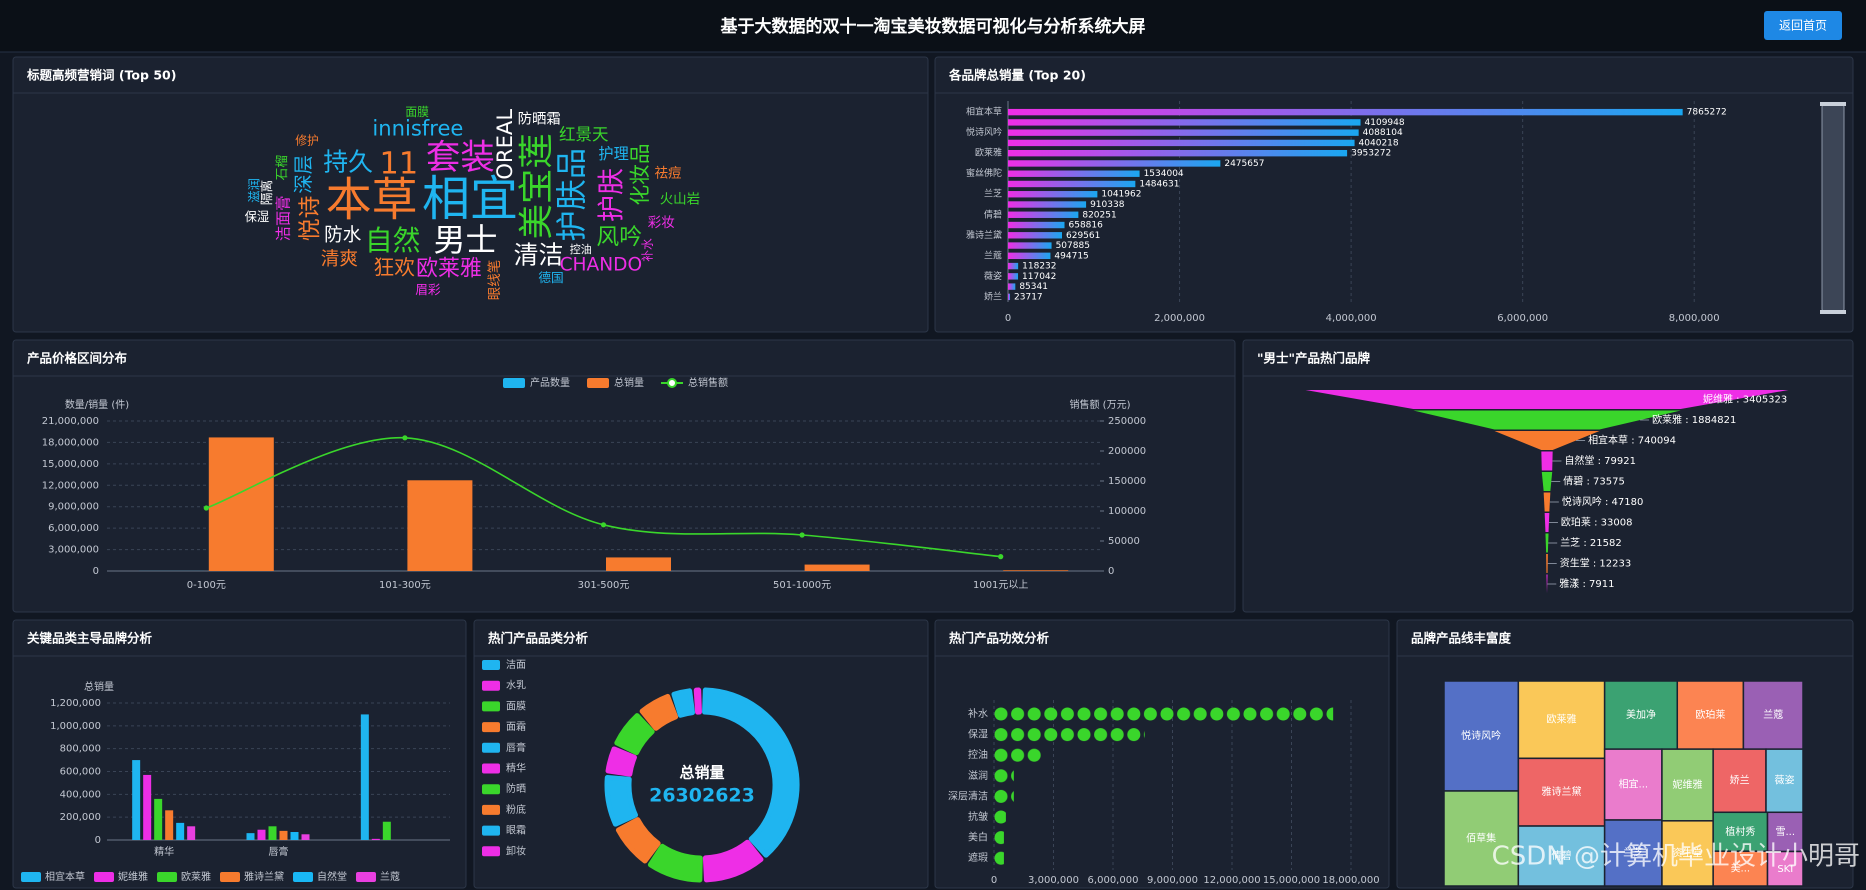 The width and height of the screenshot is (1866, 890). I want to click on y-tick-label: 12,000,000, so click(70, 485).